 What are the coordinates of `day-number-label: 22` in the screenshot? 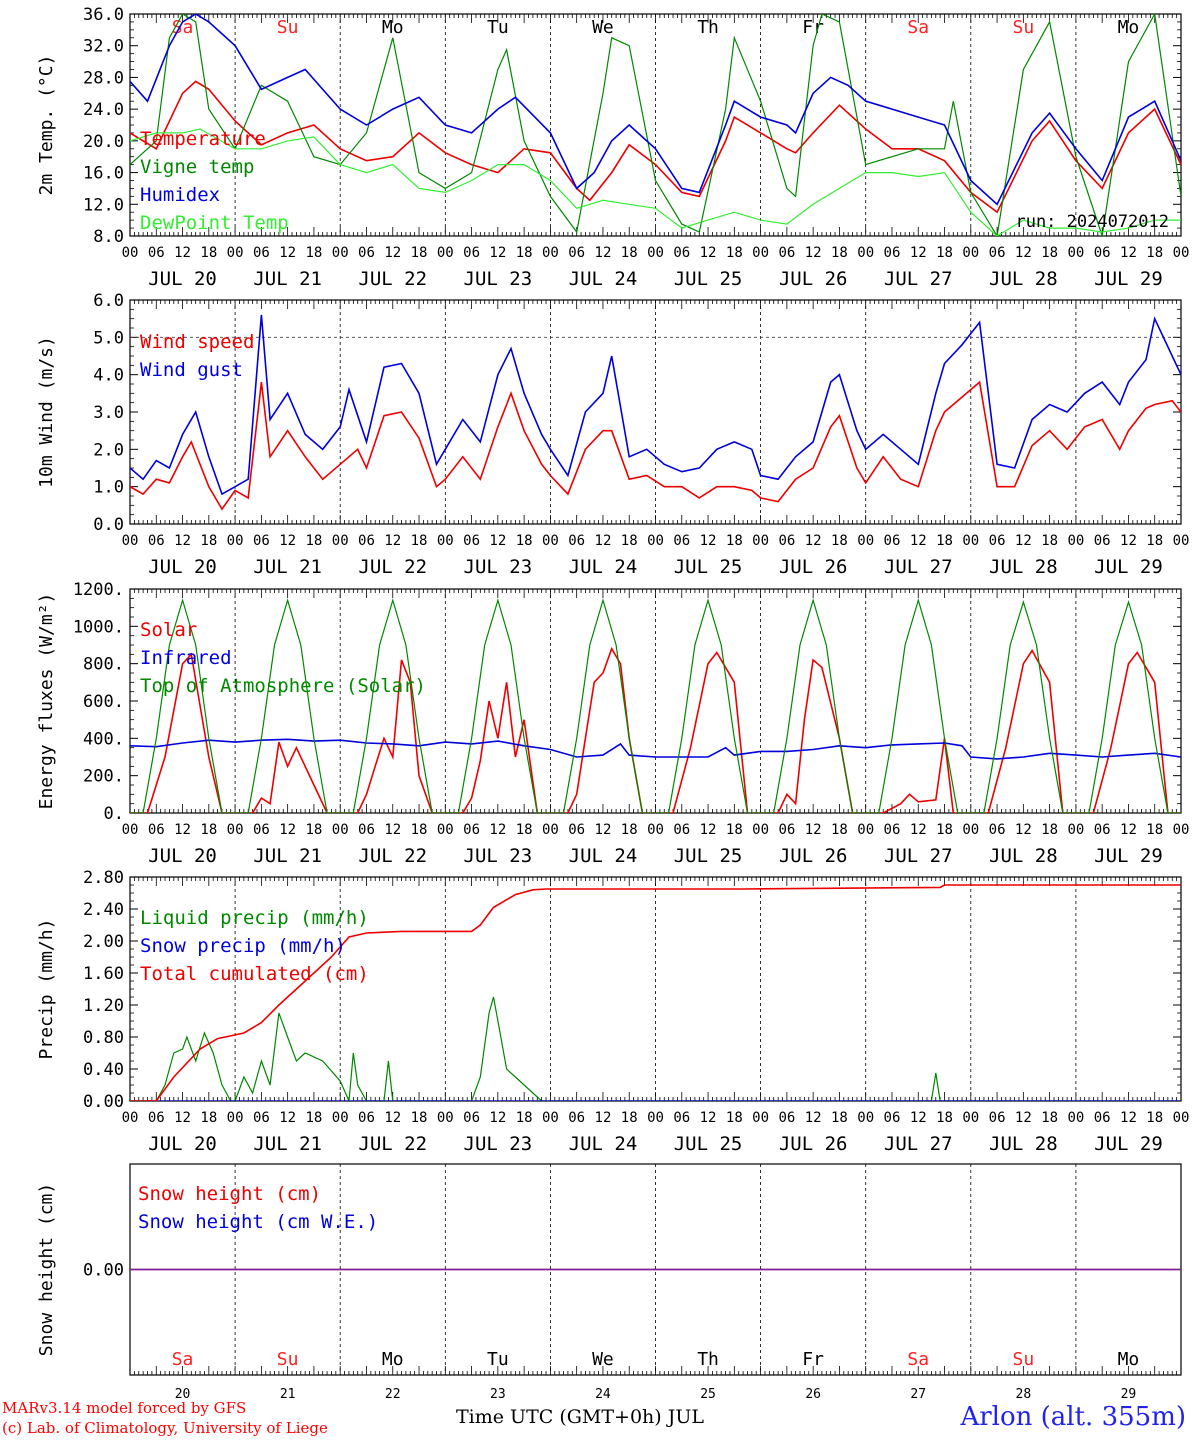 It's located at (393, 1394).